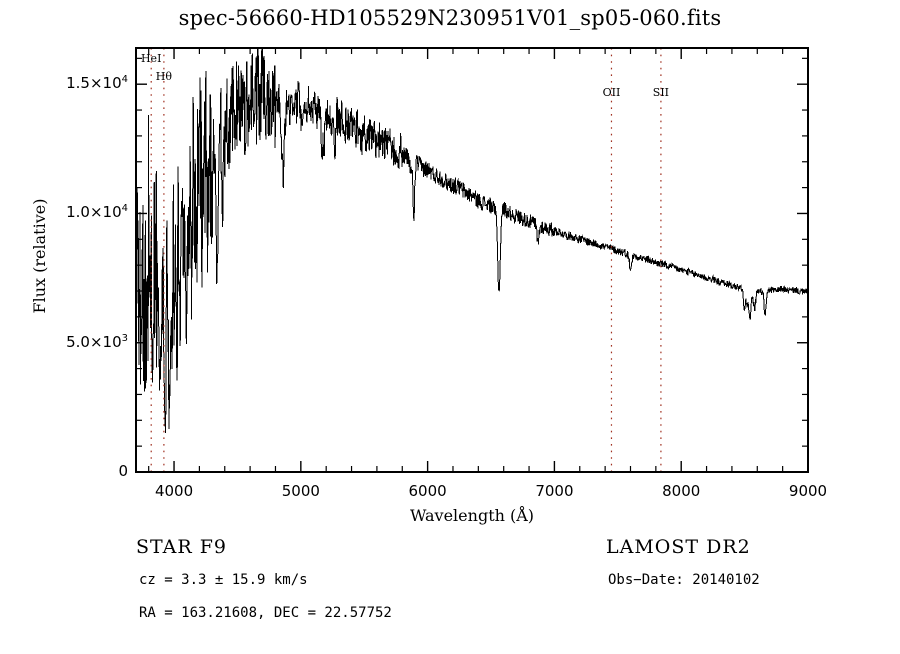 The width and height of the screenshot is (900, 654). What do you see at coordinates (163, 76) in the screenshot?
I see `line-marker-label-Htheta: Hθ` at bounding box center [163, 76].